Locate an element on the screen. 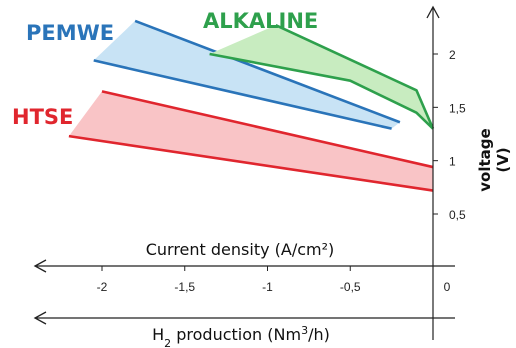 The width and height of the screenshot is (516, 348). x-tick-label: -2 is located at coordinates (102, 287).